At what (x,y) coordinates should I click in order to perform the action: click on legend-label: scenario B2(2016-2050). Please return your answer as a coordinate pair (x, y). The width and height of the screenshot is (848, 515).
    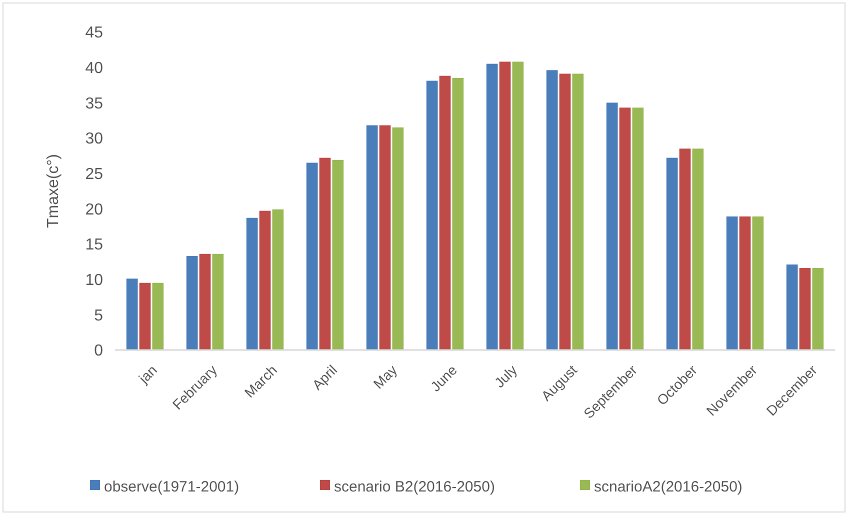
    Looking at the image, I should click on (414, 487).